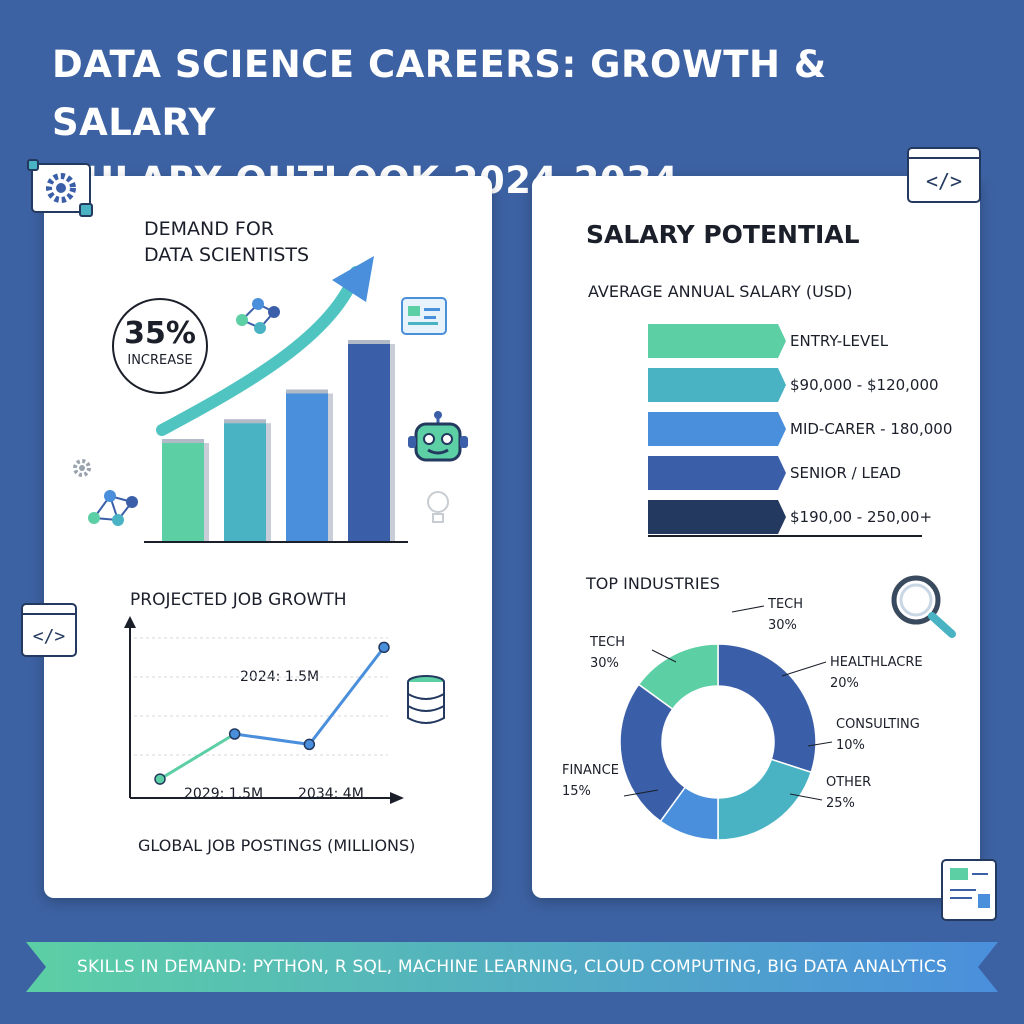 The width and height of the screenshot is (1024, 1024). Describe the element at coordinates (848, 793) in the screenshot. I see `pie-label-other: OTHER 25%` at that location.